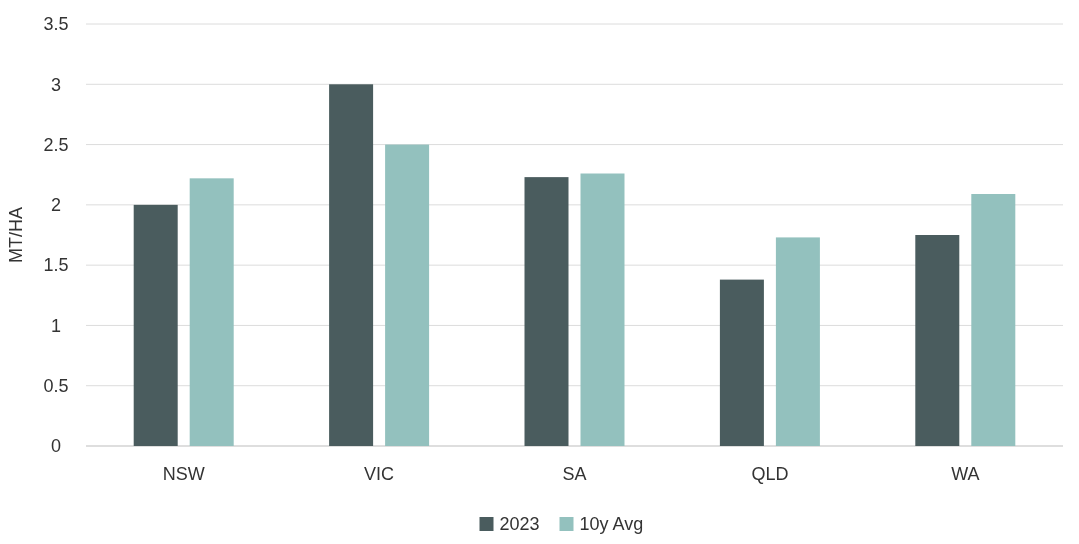 Image resolution: width=1079 pixels, height=544 pixels. Describe the element at coordinates (379, 474) in the screenshot. I see `x-tick-label: VIC` at that location.